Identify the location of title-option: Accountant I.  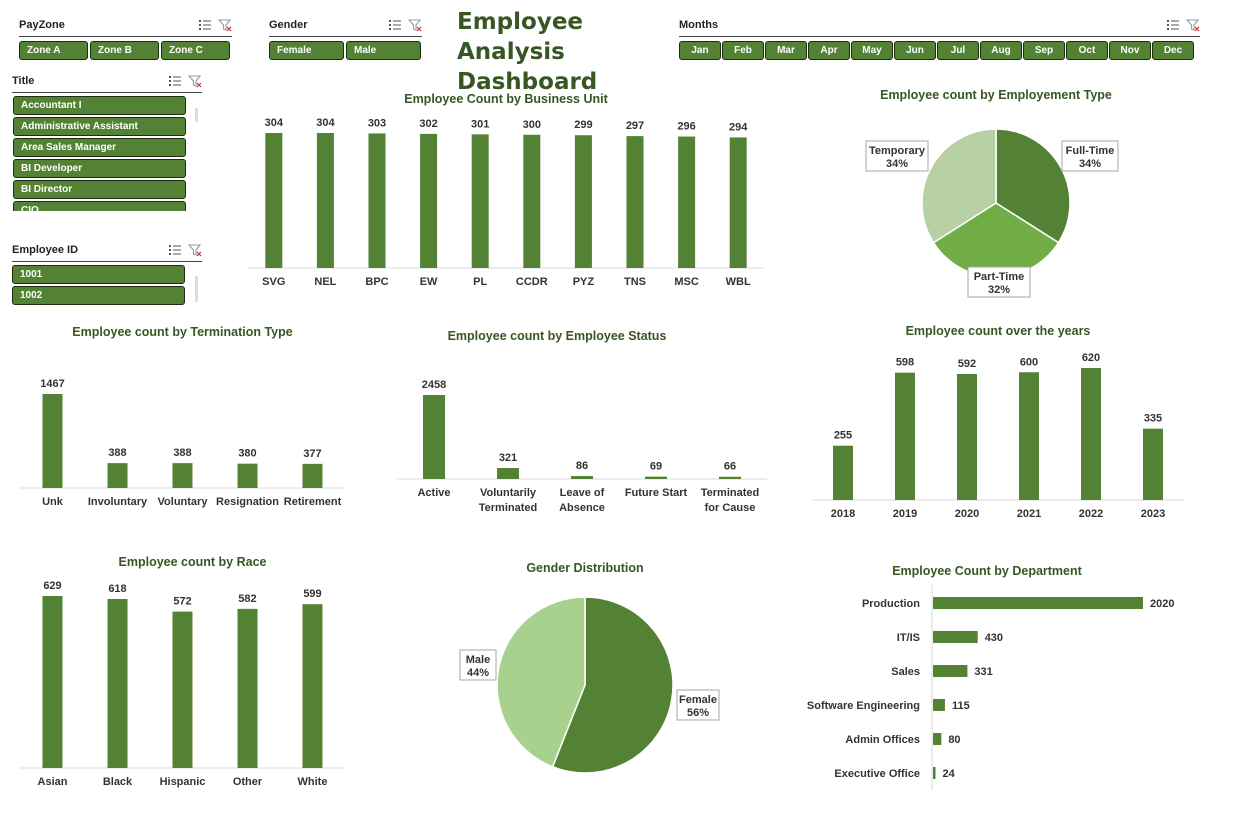
(99, 105).